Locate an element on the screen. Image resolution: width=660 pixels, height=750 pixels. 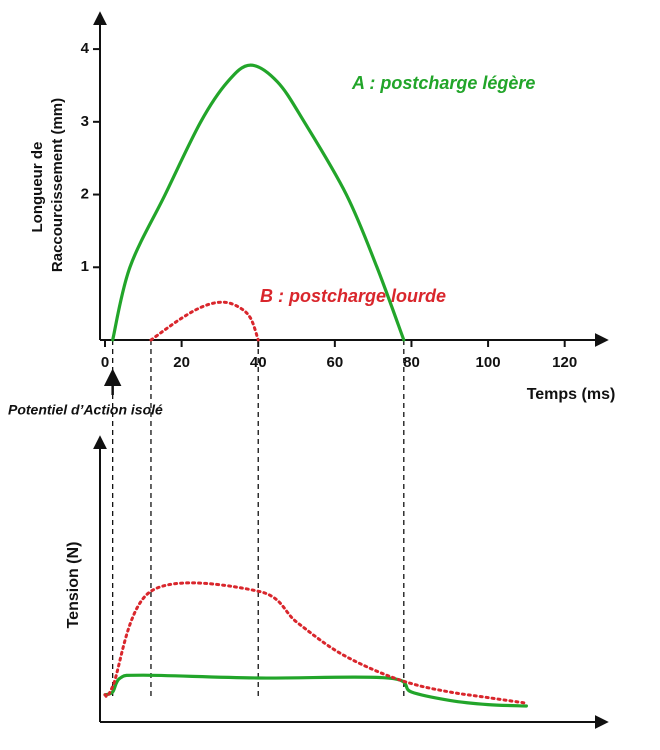
legend-label: B : postcharge lourde is located at coordinates (353, 296).